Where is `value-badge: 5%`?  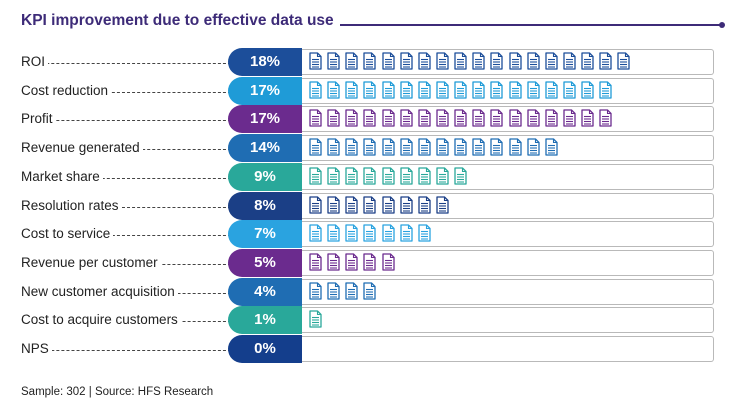 value-badge: 5% is located at coordinates (265, 262).